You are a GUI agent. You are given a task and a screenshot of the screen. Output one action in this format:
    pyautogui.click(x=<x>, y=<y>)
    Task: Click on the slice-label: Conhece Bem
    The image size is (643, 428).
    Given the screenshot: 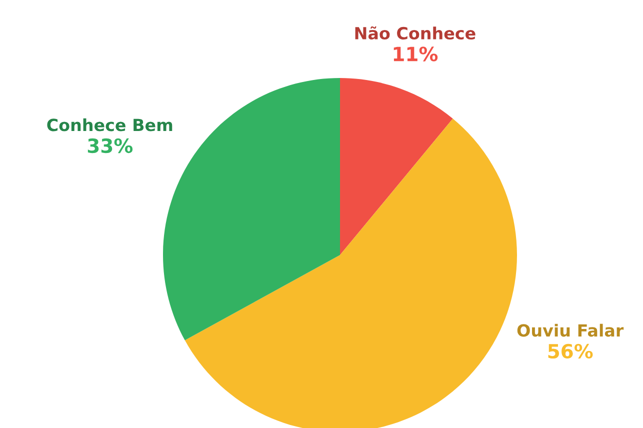 What is the action you would take?
    pyautogui.click(x=109, y=125)
    